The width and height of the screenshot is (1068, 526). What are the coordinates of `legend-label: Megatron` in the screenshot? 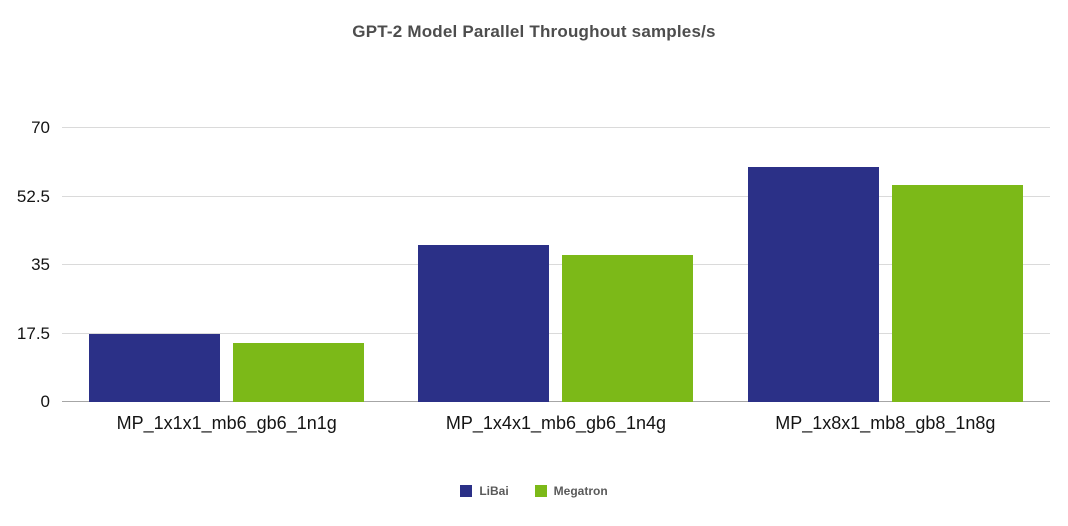 It's located at (580, 491).